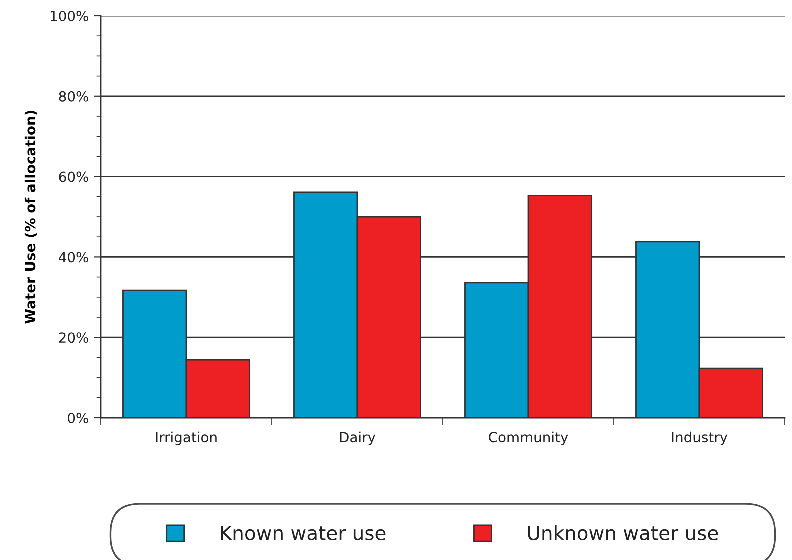 The height and width of the screenshot is (560, 792). What do you see at coordinates (358, 439) in the screenshot?
I see `x-tick-label: Dairy` at bounding box center [358, 439].